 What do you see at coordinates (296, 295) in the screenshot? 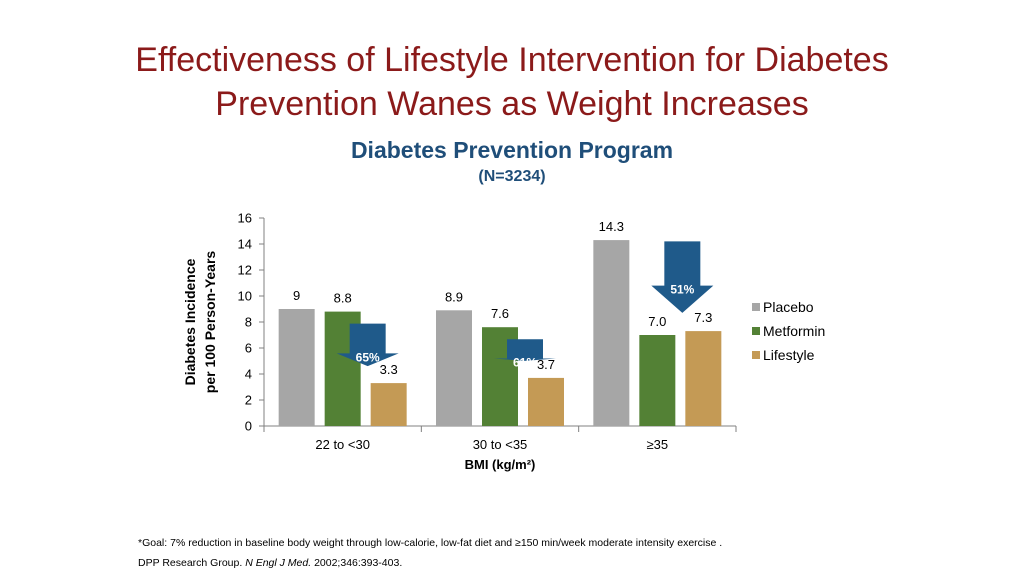
I see `data-label-placebo: 9` at bounding box center [296, 295].